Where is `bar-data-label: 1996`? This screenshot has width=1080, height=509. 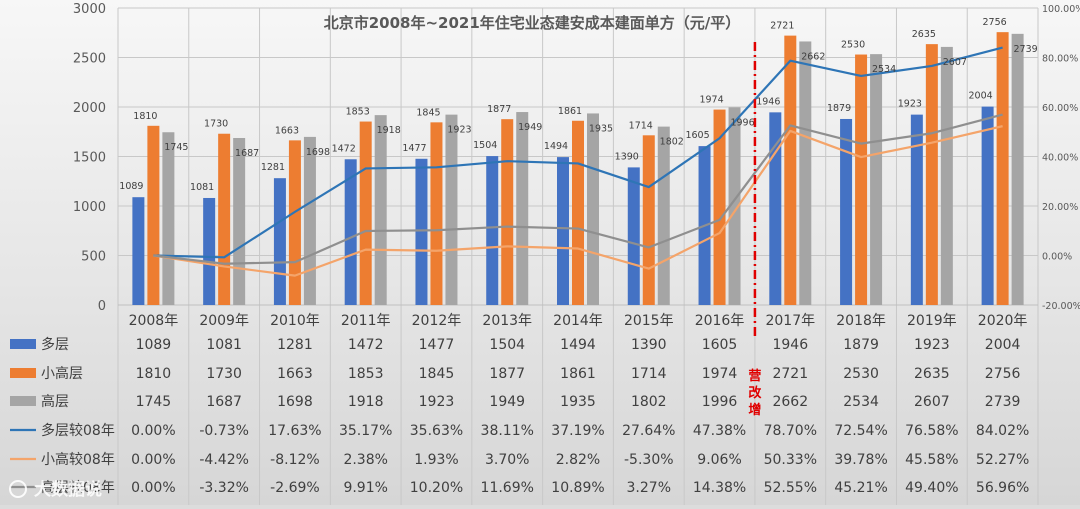 bar-data-label: 1996 is located at coordinates (742, 122).